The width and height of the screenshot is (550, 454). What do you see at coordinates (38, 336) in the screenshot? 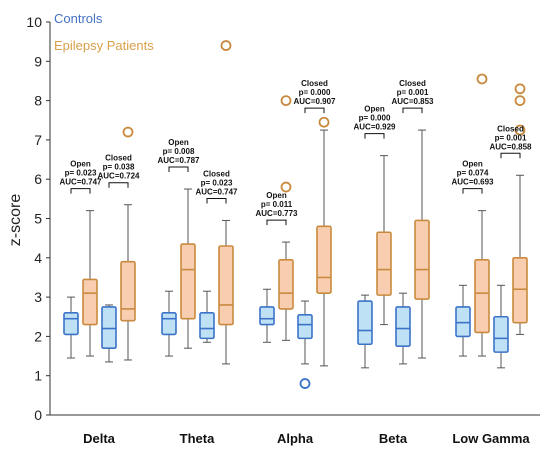
I see `y-tick-label: 2` at bounding box center [38, 336].